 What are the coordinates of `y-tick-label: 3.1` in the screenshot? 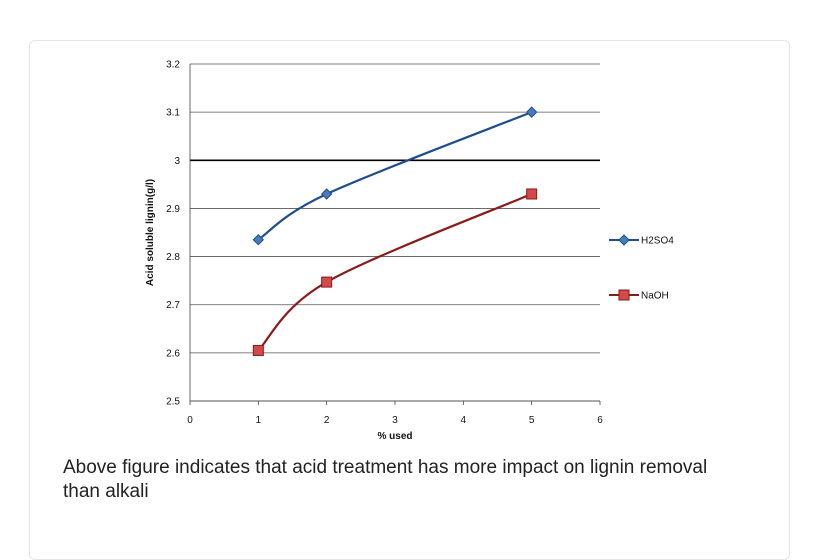 It's located at (173, 113).